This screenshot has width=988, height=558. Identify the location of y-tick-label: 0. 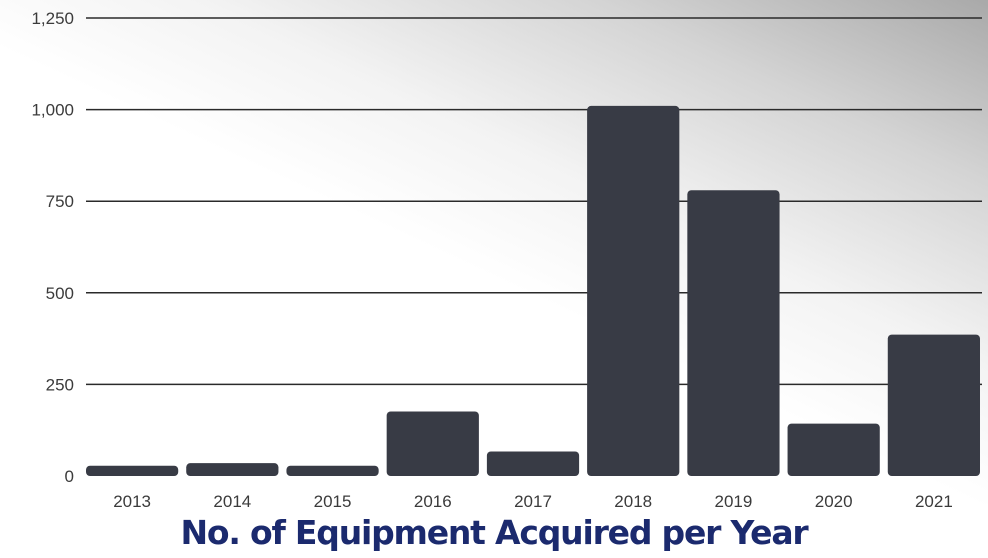
(69, 476).